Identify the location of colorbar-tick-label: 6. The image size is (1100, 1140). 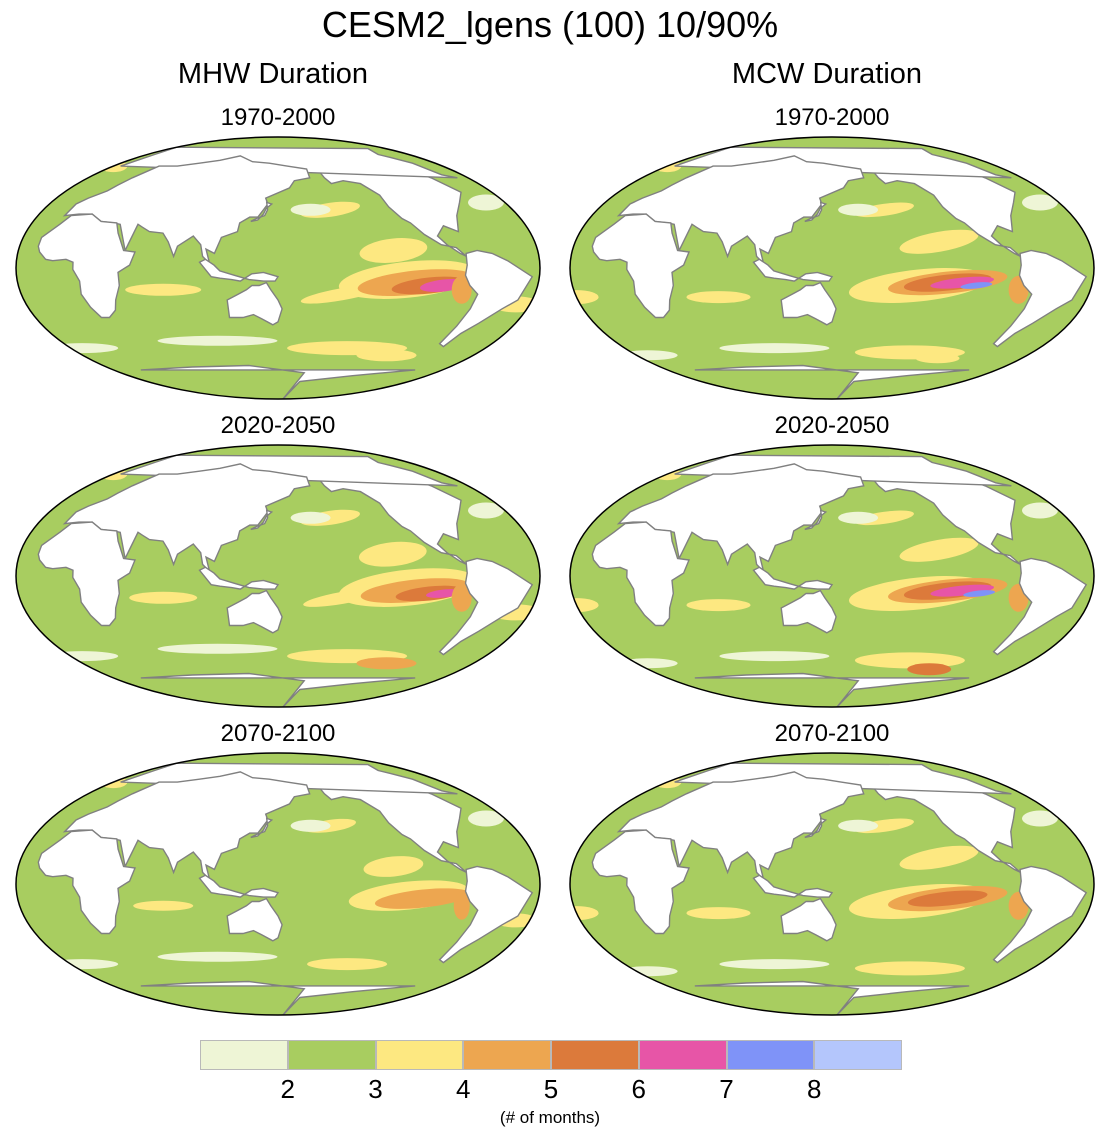
(638, 1089).